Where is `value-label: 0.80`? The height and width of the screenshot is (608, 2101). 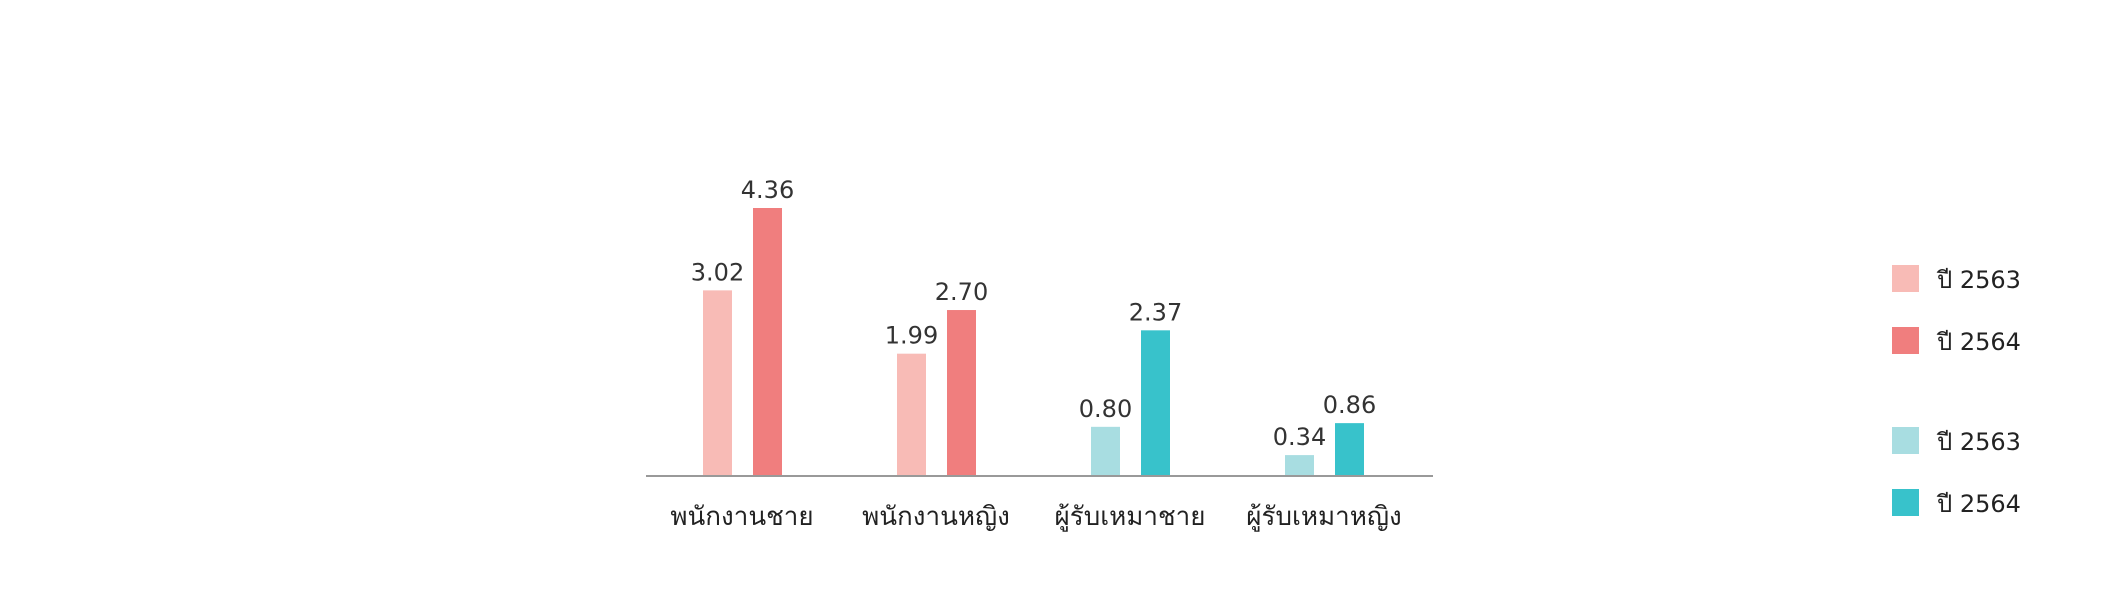
value-label: 0.80 is located at coordinates (1105, 409).